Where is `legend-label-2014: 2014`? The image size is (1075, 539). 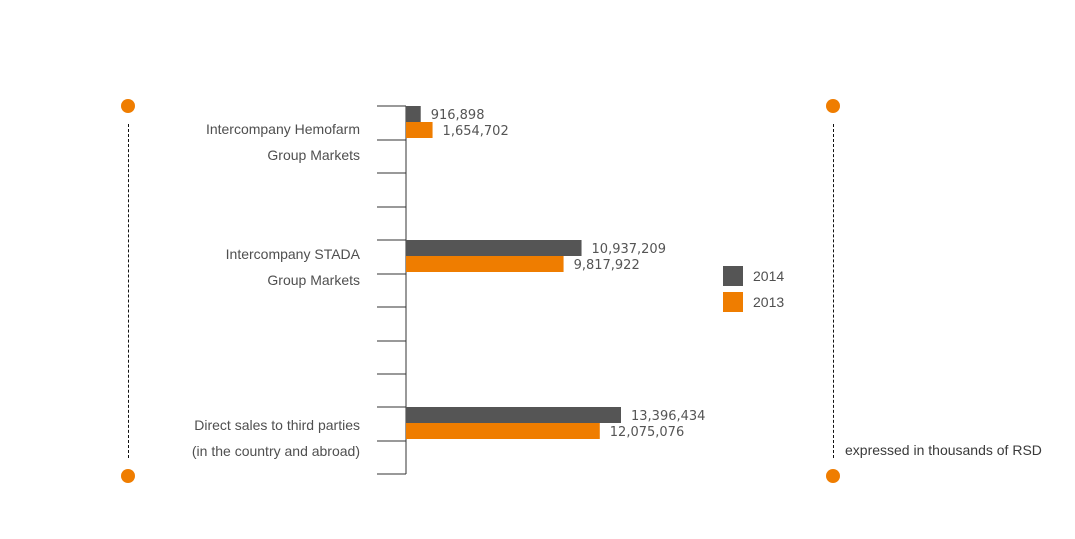
legend-label-2014: 2014 is located at coordinates (769, 276).